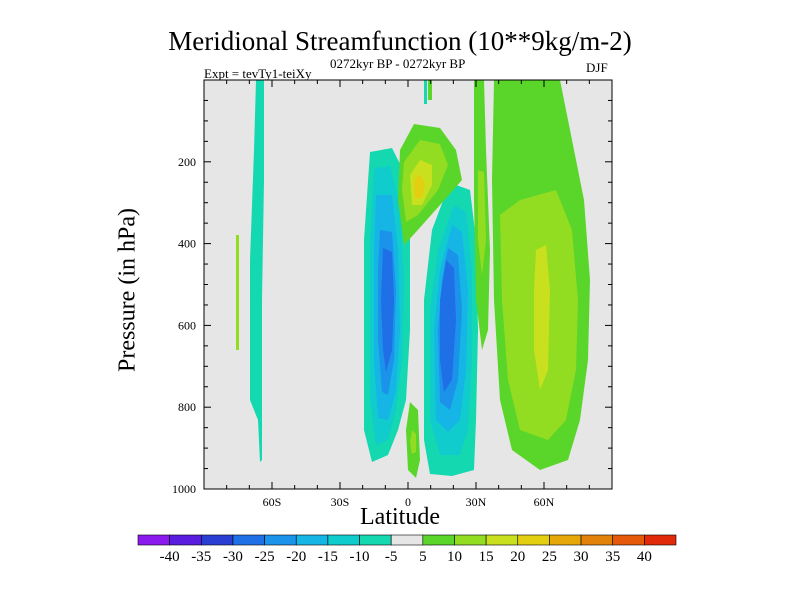 The image size is (800, 600). Describe the element at coordinates (517, 557) in the screenshot. I see `colorbar-label: 20` at that location.